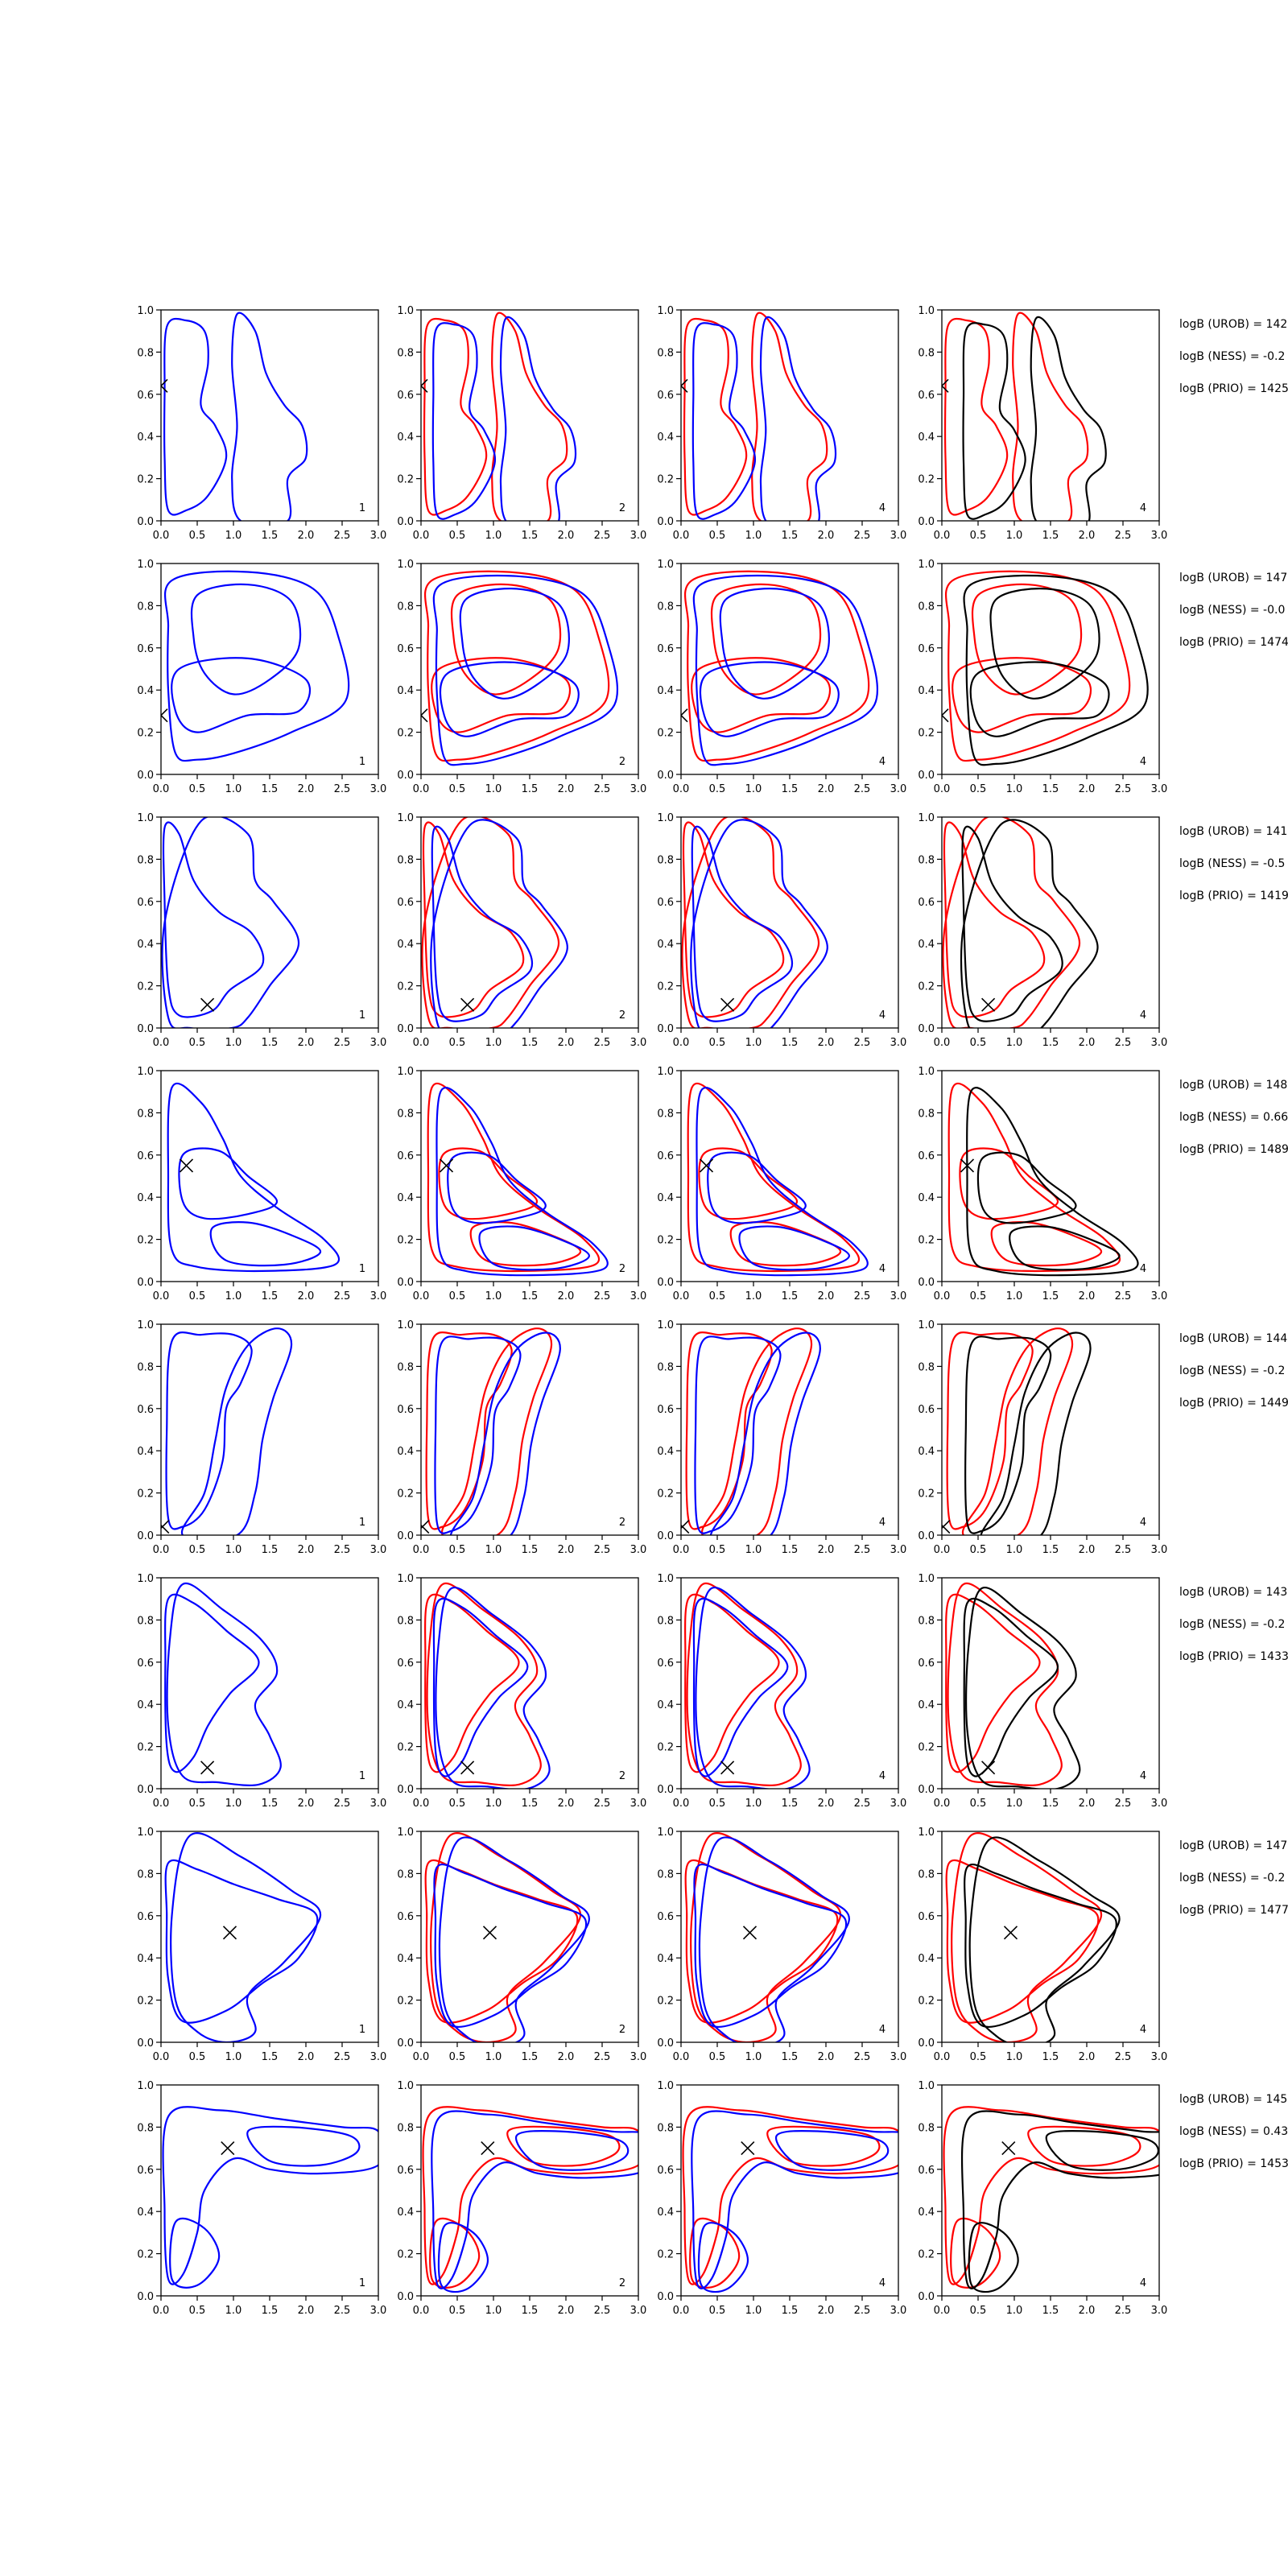  I want to click on panel-r6-c2: 0.0 0.5 1.0 1.5 2.0 2.5 3.0 0.0 0.2 0.4 0.6 0.8 1.0 2, so click(521, 1691).